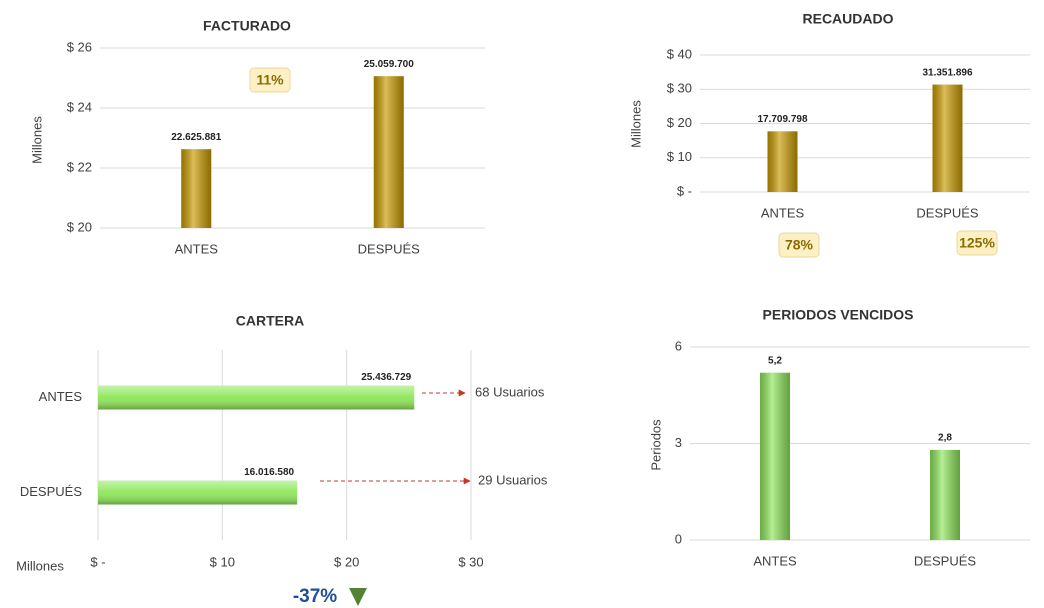 This screenshot has height=608, width=1044. What do you see at coordinates (79, 166) in the screenshot?
I see `y-tick-label: $ 22` at bounding box center [79, 166].